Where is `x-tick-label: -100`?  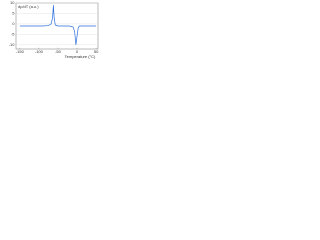 x-tick-label: -100 is located at coordinates (39, 51).